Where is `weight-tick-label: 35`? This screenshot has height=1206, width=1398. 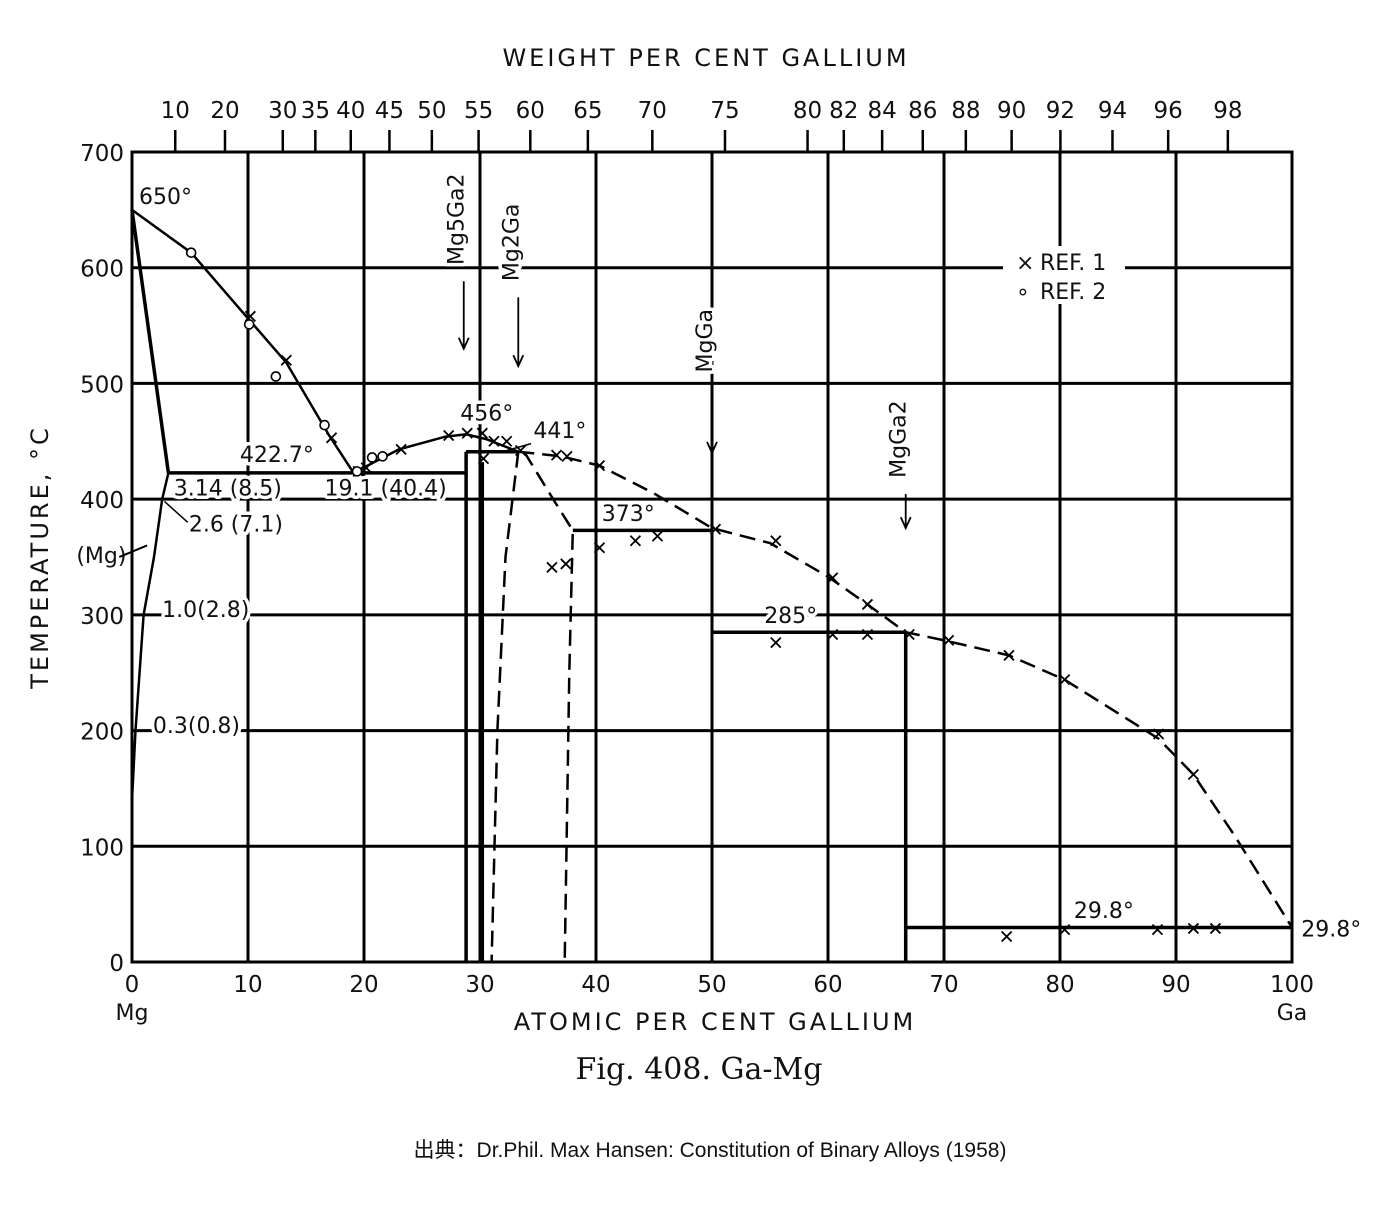
weight-tick-label: 35 is located at coordinates (315, 111).